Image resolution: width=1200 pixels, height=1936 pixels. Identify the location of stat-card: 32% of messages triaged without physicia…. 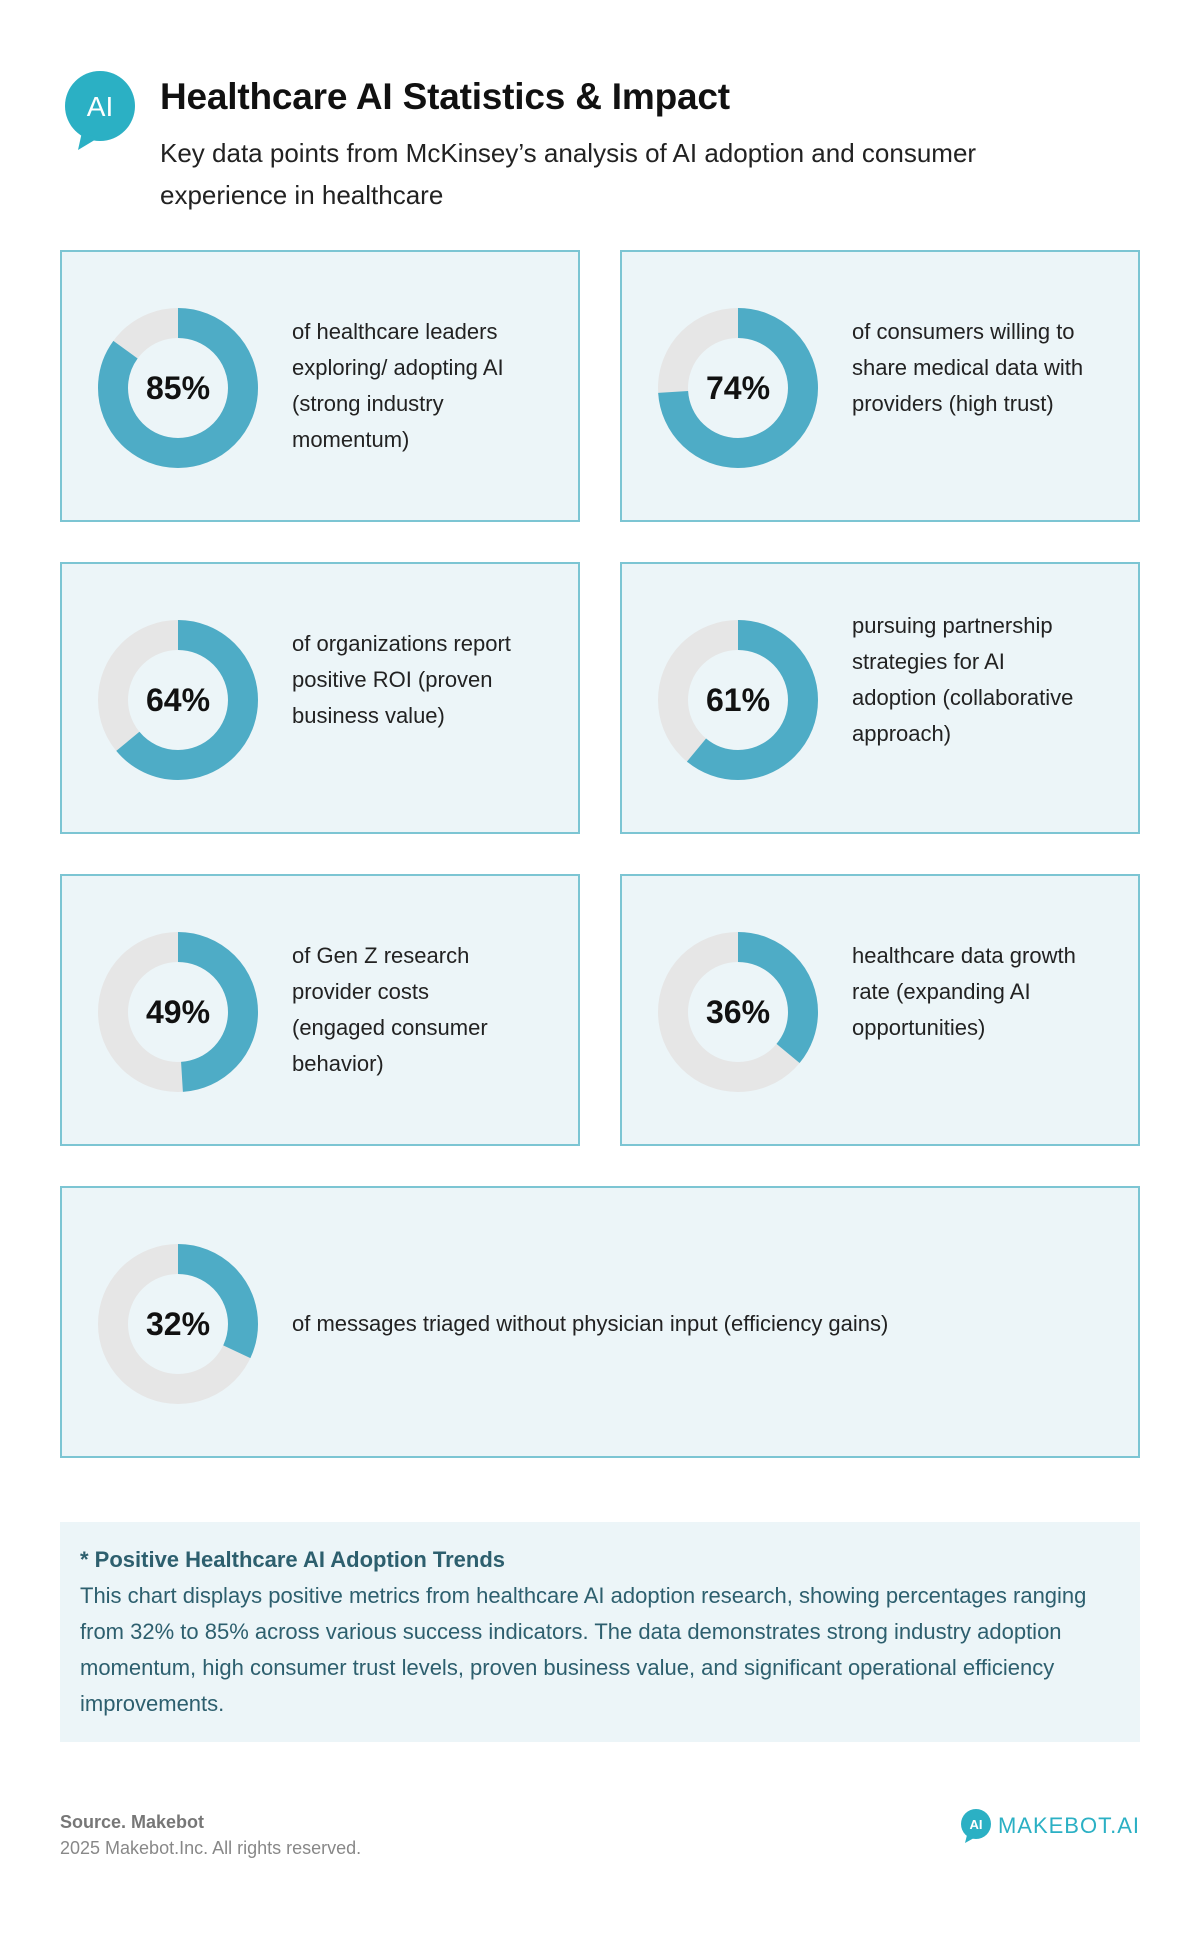
(600, 1322).